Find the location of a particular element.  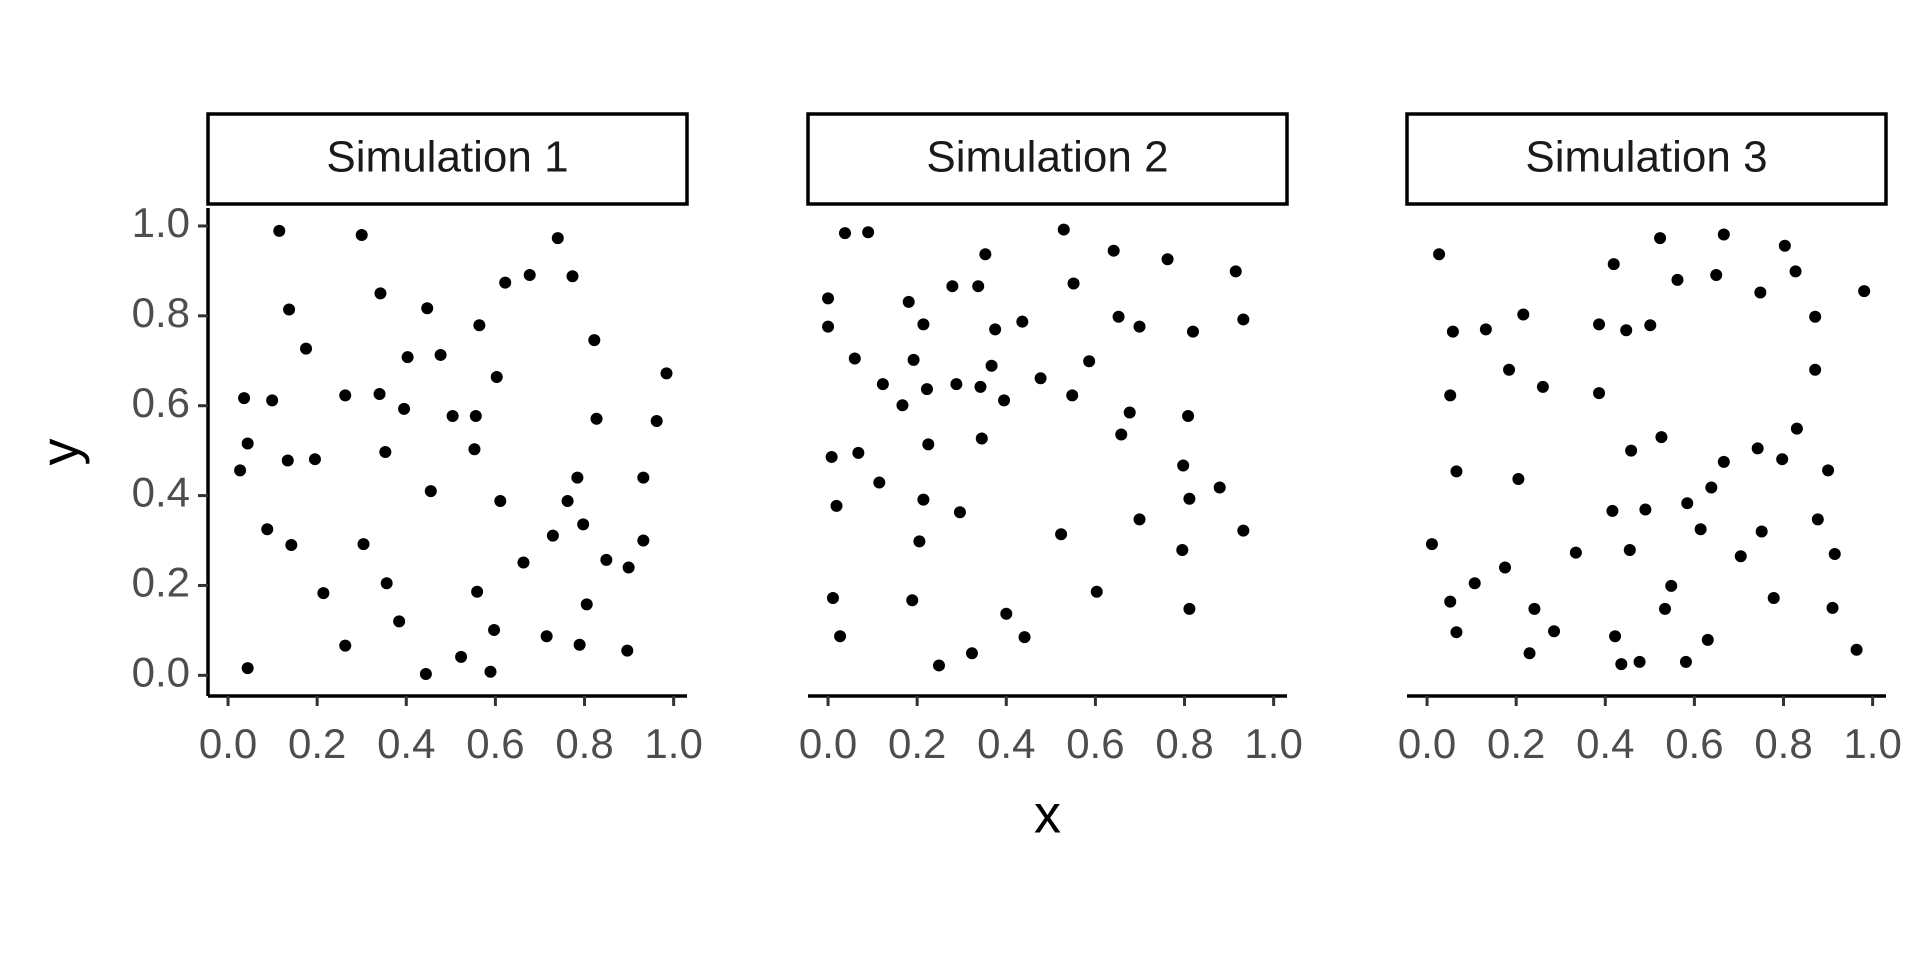

x-axis-title: x is located at coordinates (1047, 814).